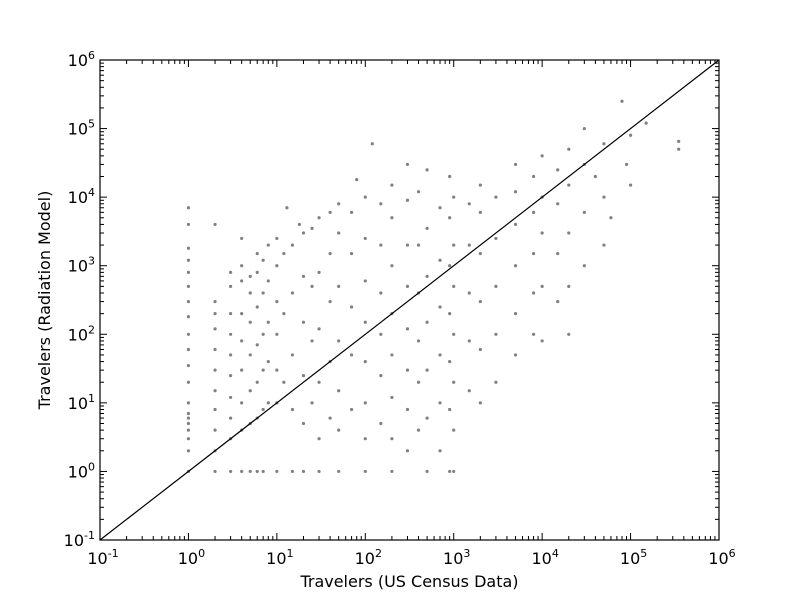  What do you see at coordinates (81, 128) in the screenshot?
I see `y-tick-label: 10⁵` at bounding box center [81, 128].